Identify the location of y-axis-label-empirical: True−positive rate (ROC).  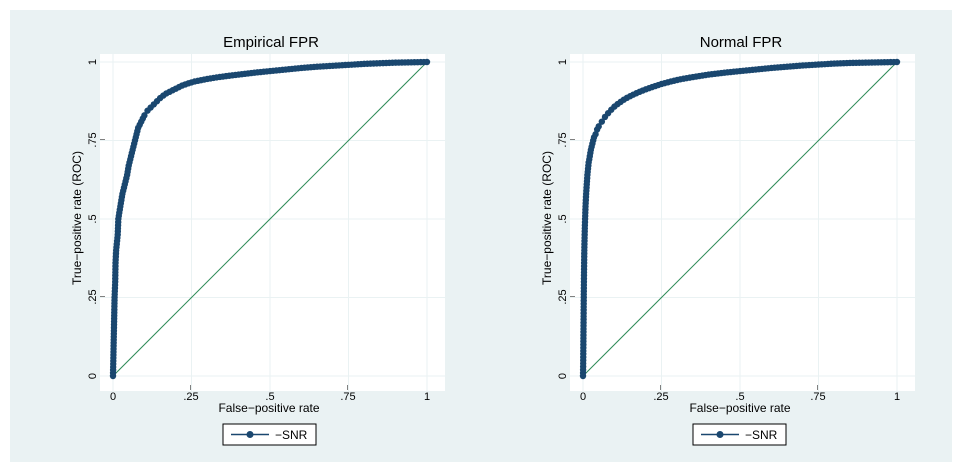
(77, 218).